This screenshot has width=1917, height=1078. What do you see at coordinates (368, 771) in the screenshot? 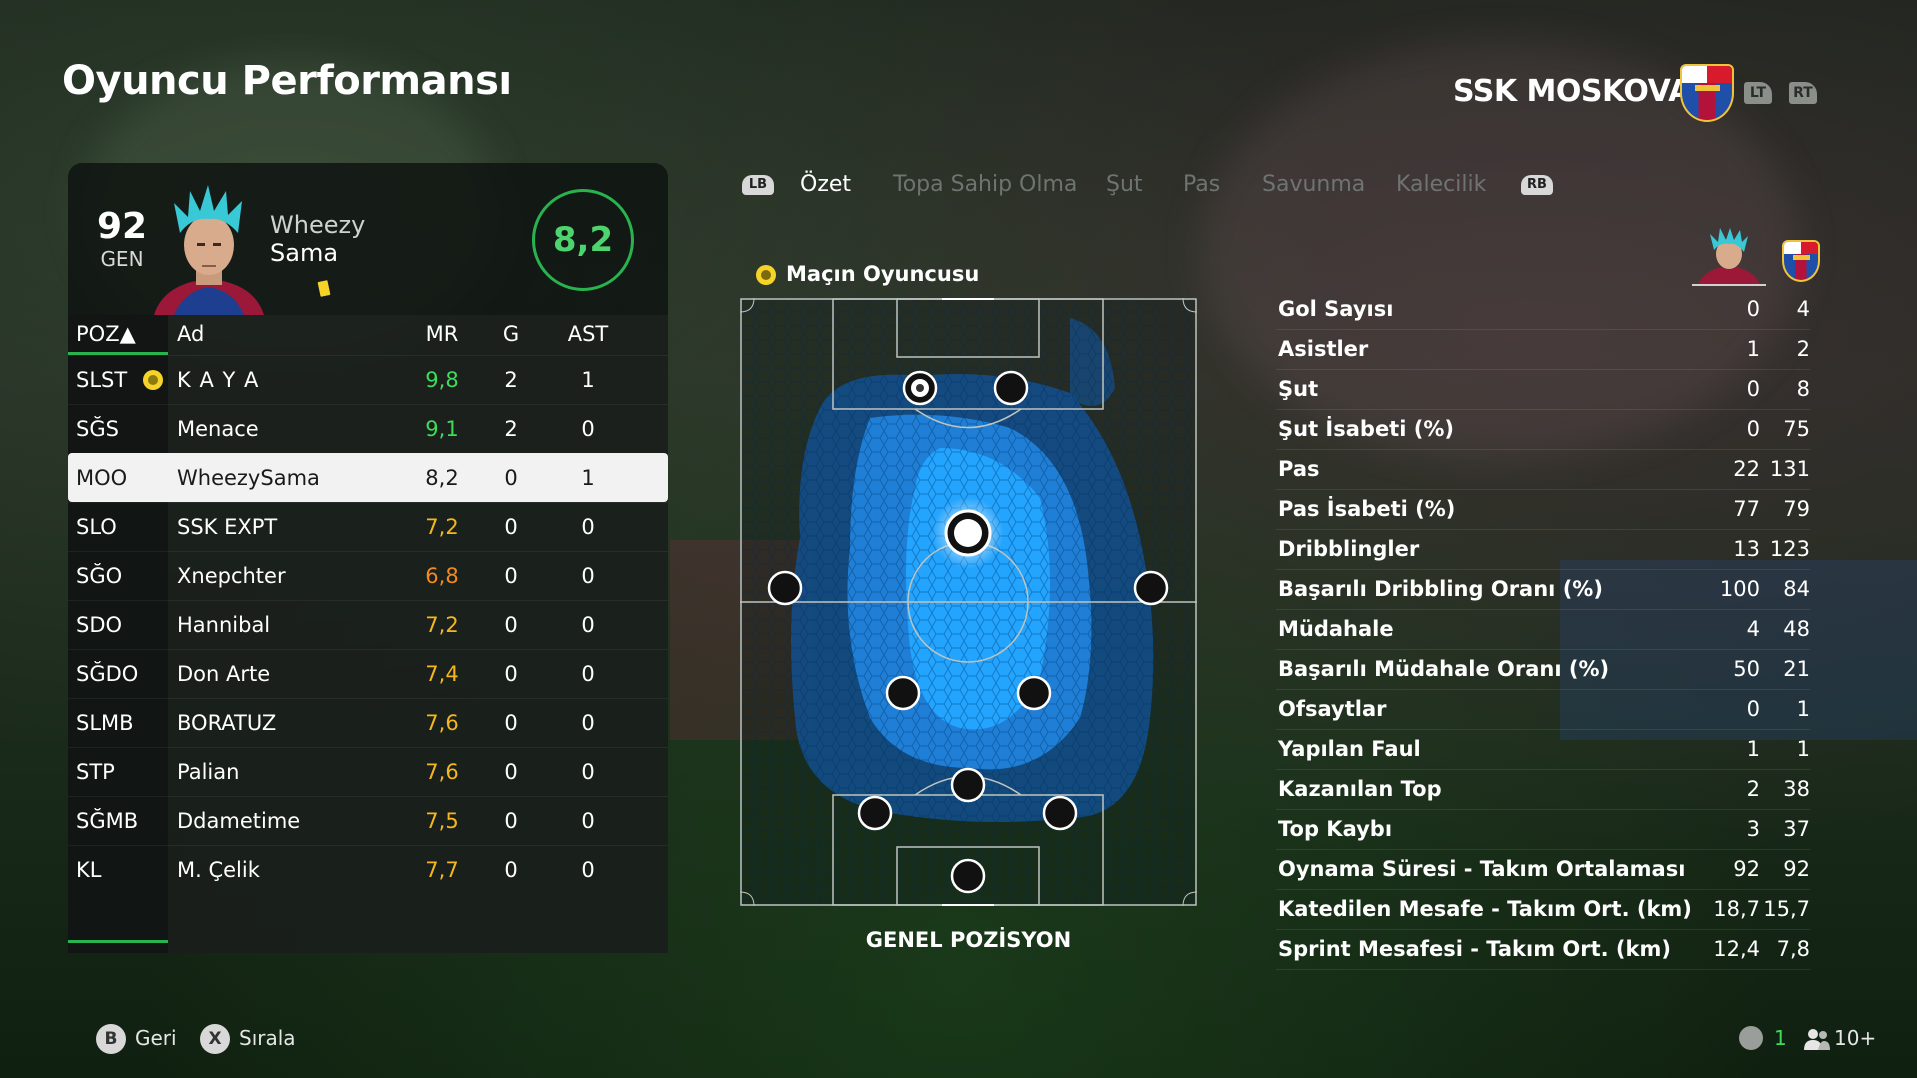
I see `table-row: STP Palian 7,6 0 0` at bounding box center [368, 771].